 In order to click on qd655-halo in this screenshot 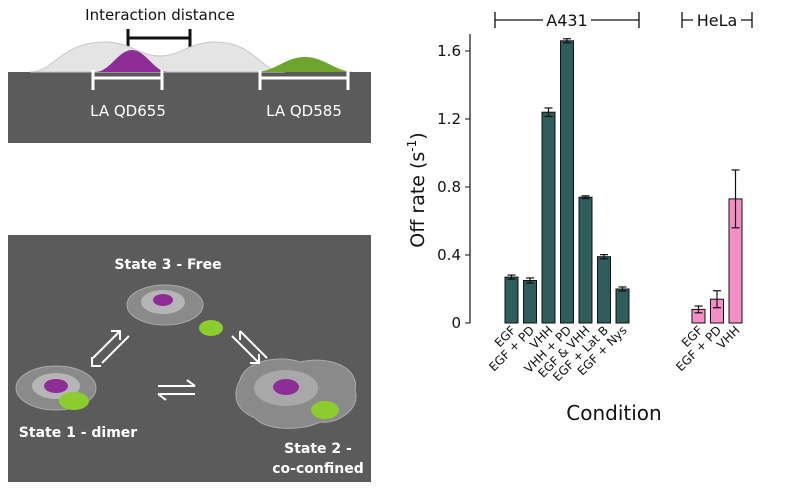, I will do `click(157, 57)`.